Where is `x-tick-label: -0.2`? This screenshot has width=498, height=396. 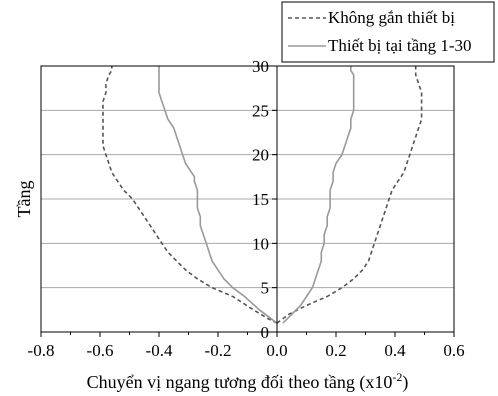
x-tick-label: -0.2 is located at coordinates (218, 350).